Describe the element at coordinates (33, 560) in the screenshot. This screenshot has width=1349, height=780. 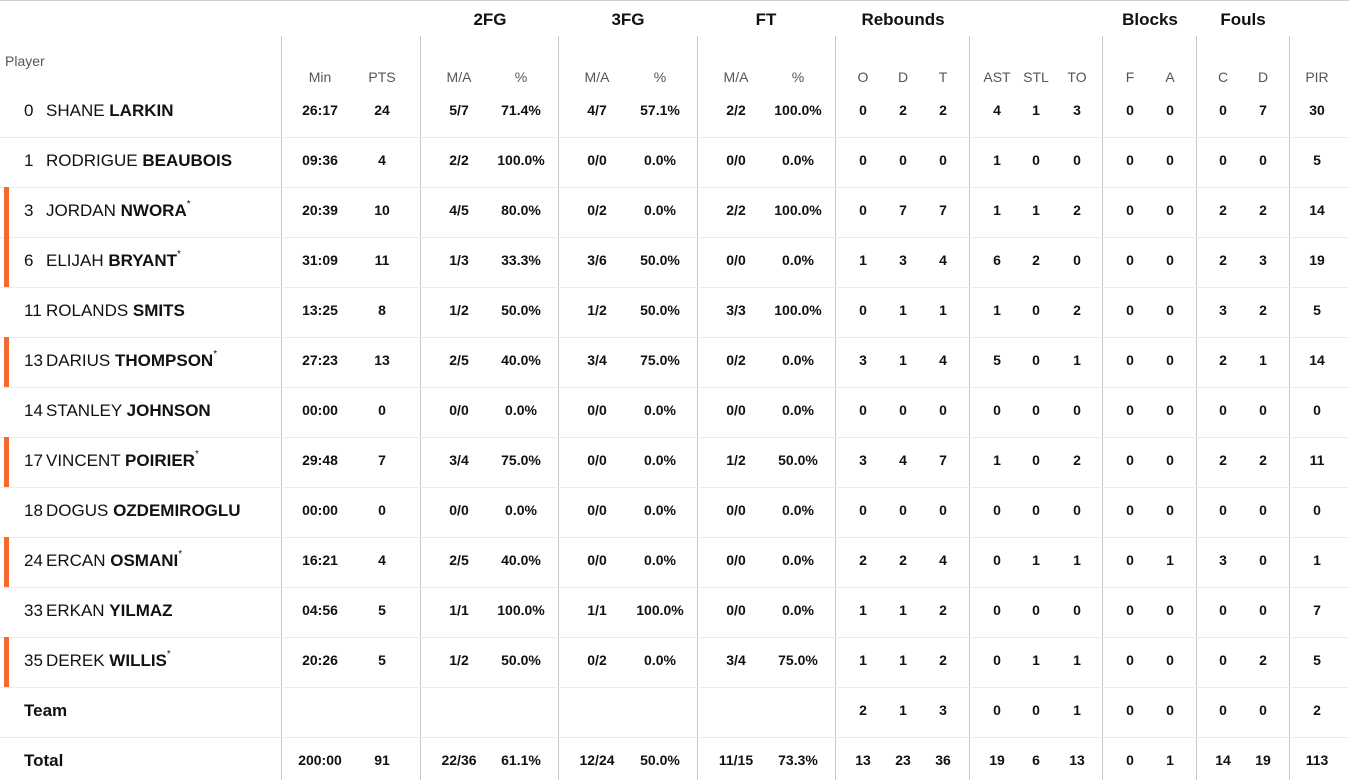
I see `jersey-number: 24` at that location.